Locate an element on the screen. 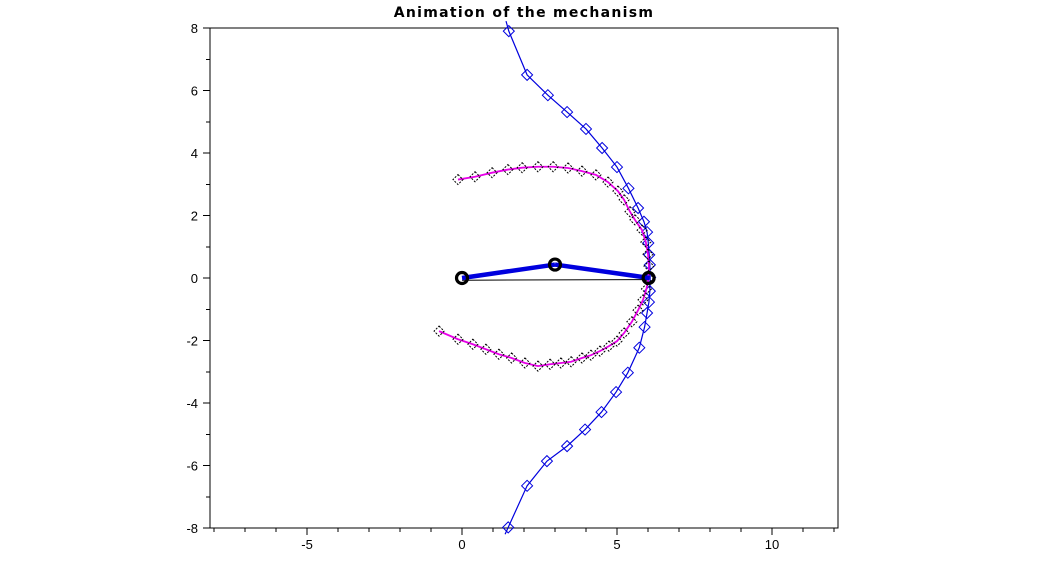 This screenshot has width=1048, height=563. x-tick-label: -5 is located at coordinates (307, 544).